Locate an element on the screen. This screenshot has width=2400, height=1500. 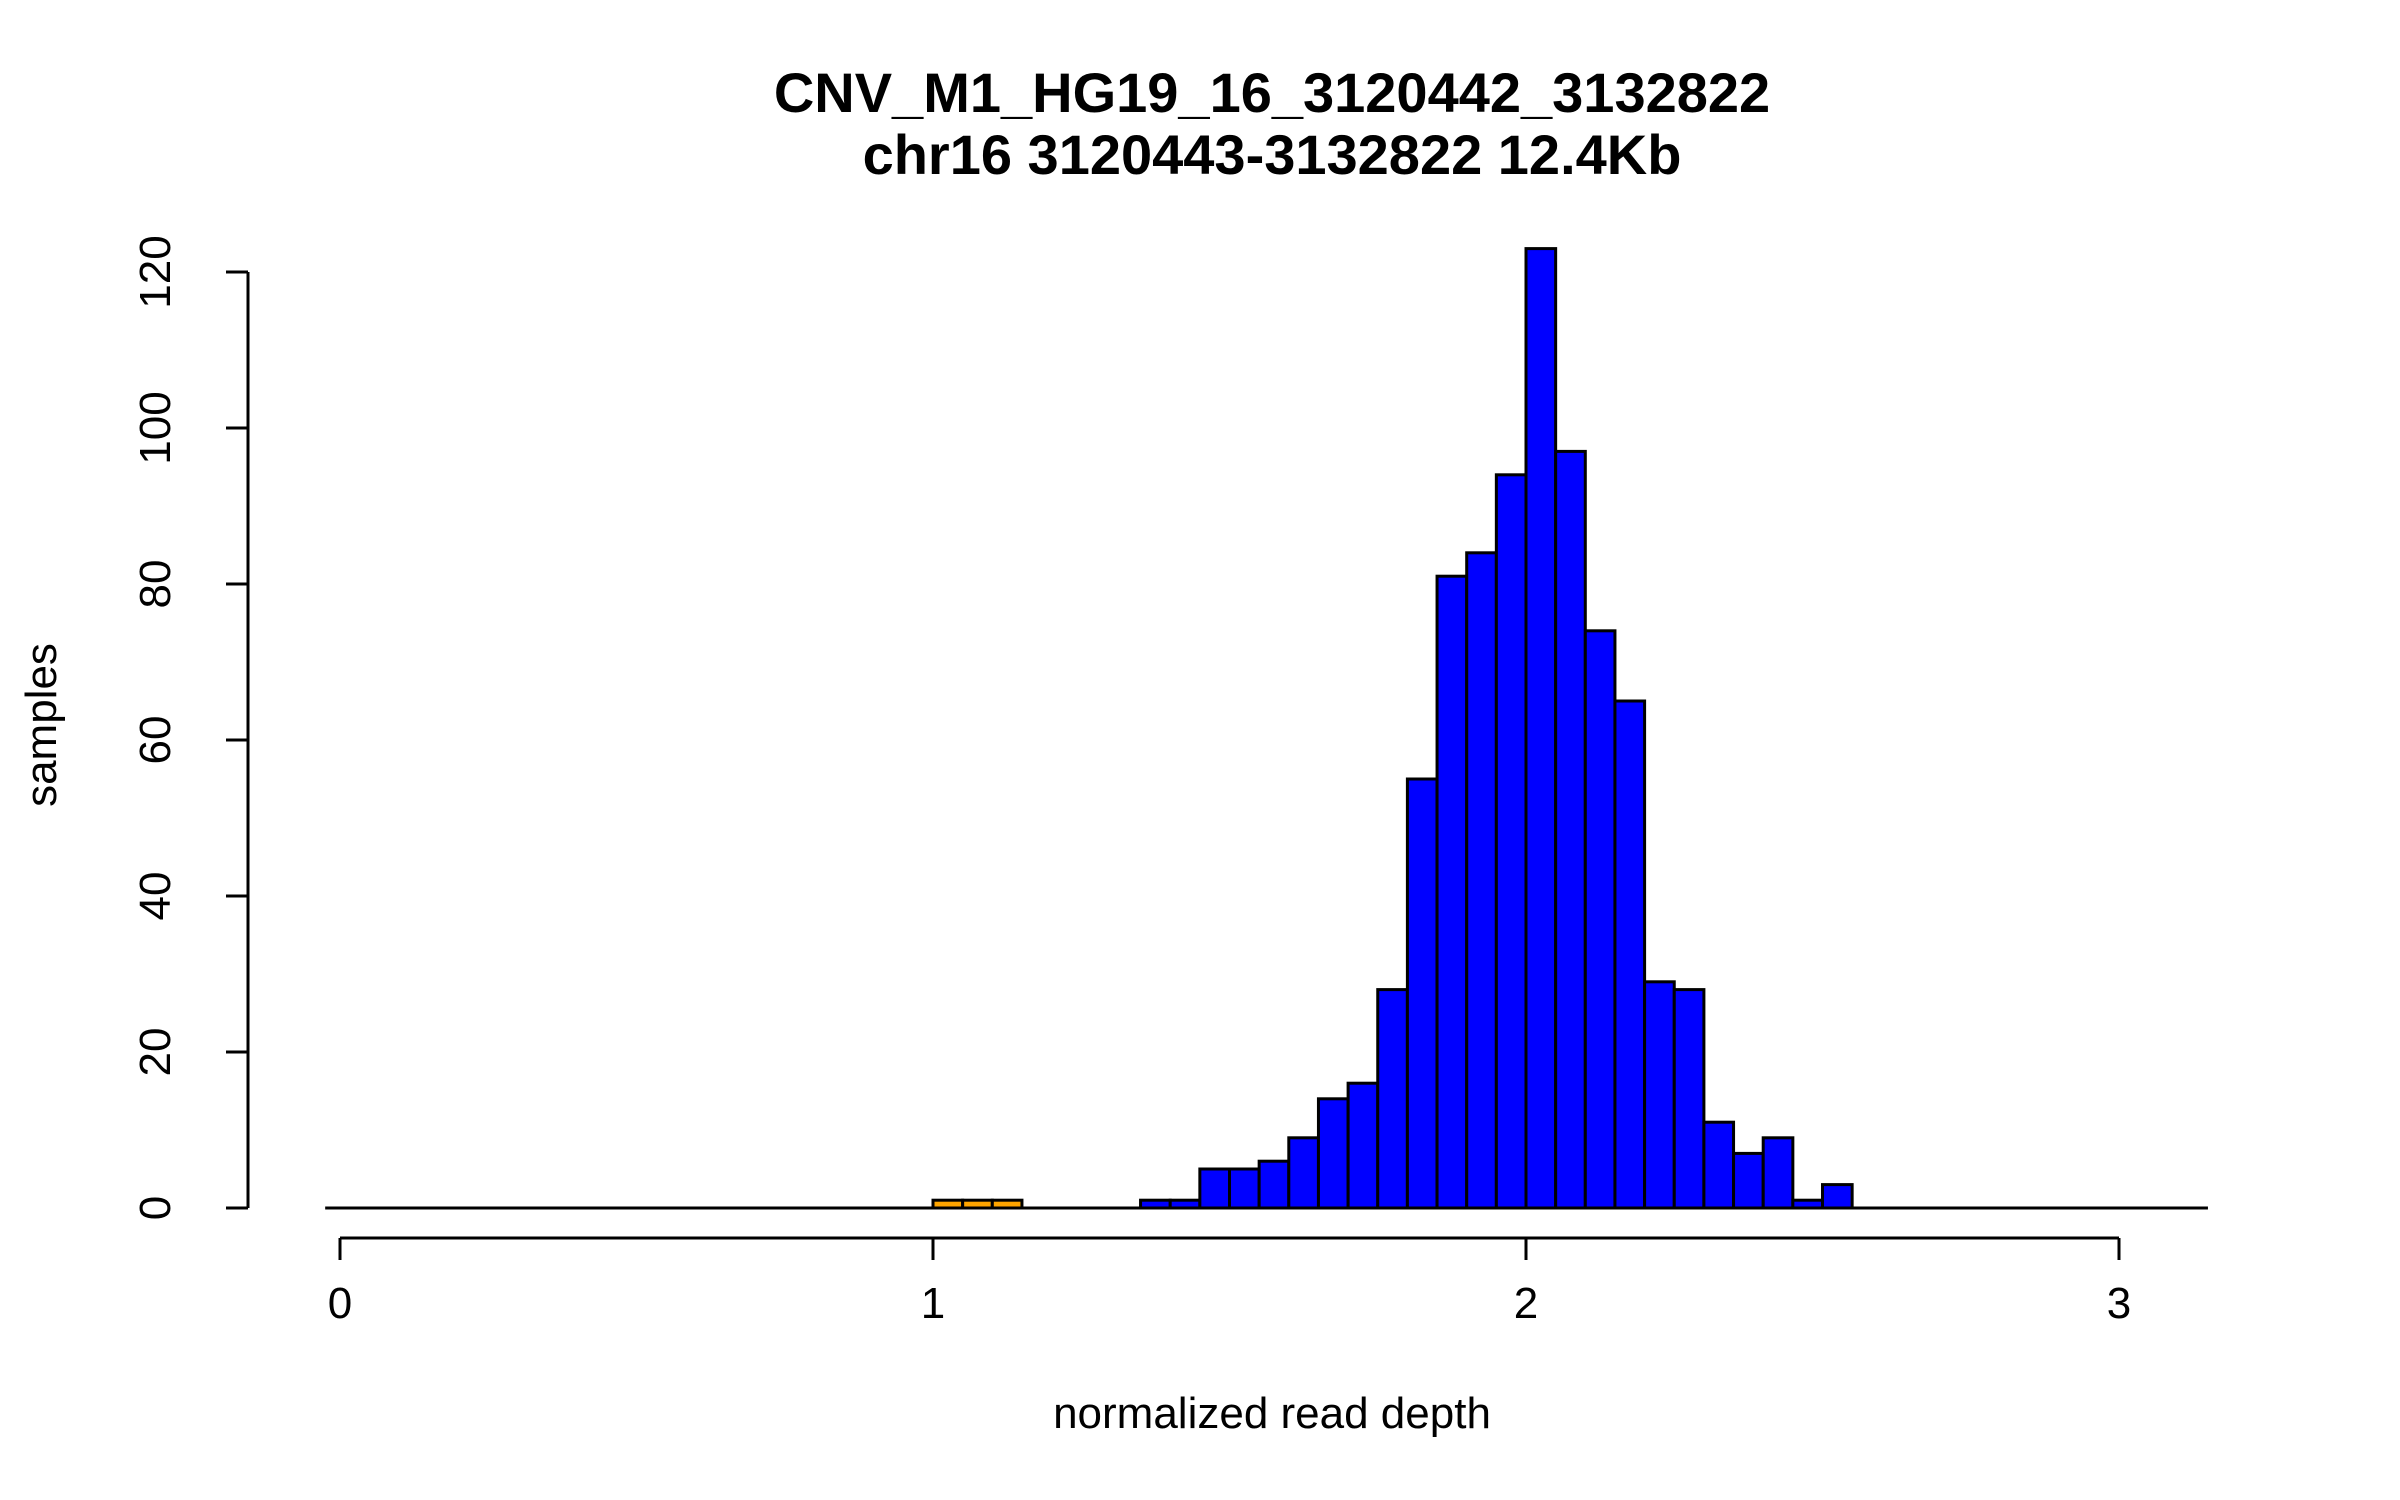
y-tick-label-120: 120 is located at coordinates (155, 271).